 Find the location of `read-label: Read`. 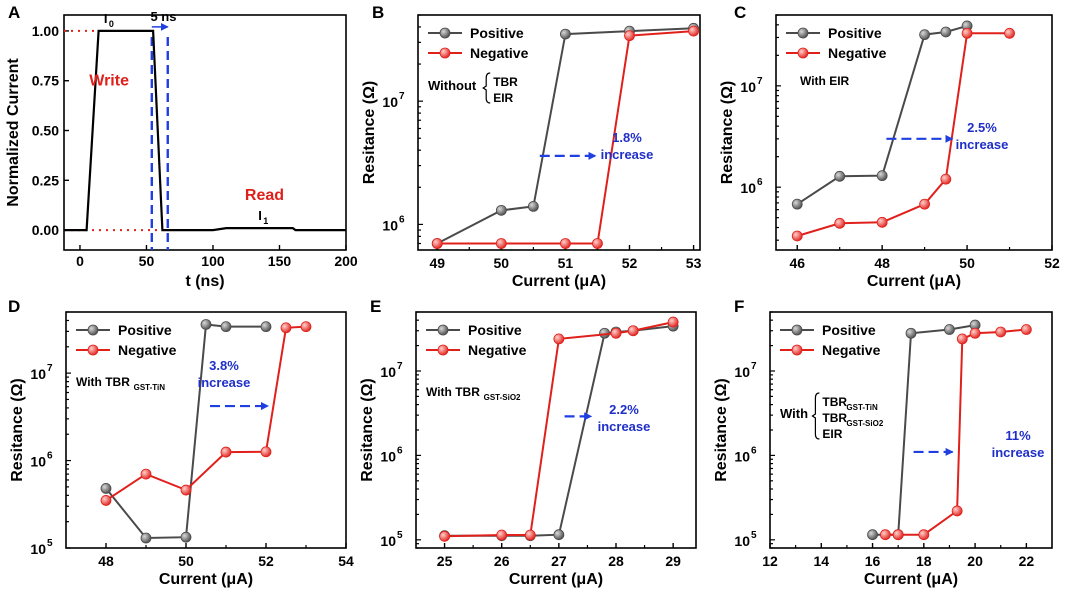

read-label: Read is located at coordinates (264, 195).